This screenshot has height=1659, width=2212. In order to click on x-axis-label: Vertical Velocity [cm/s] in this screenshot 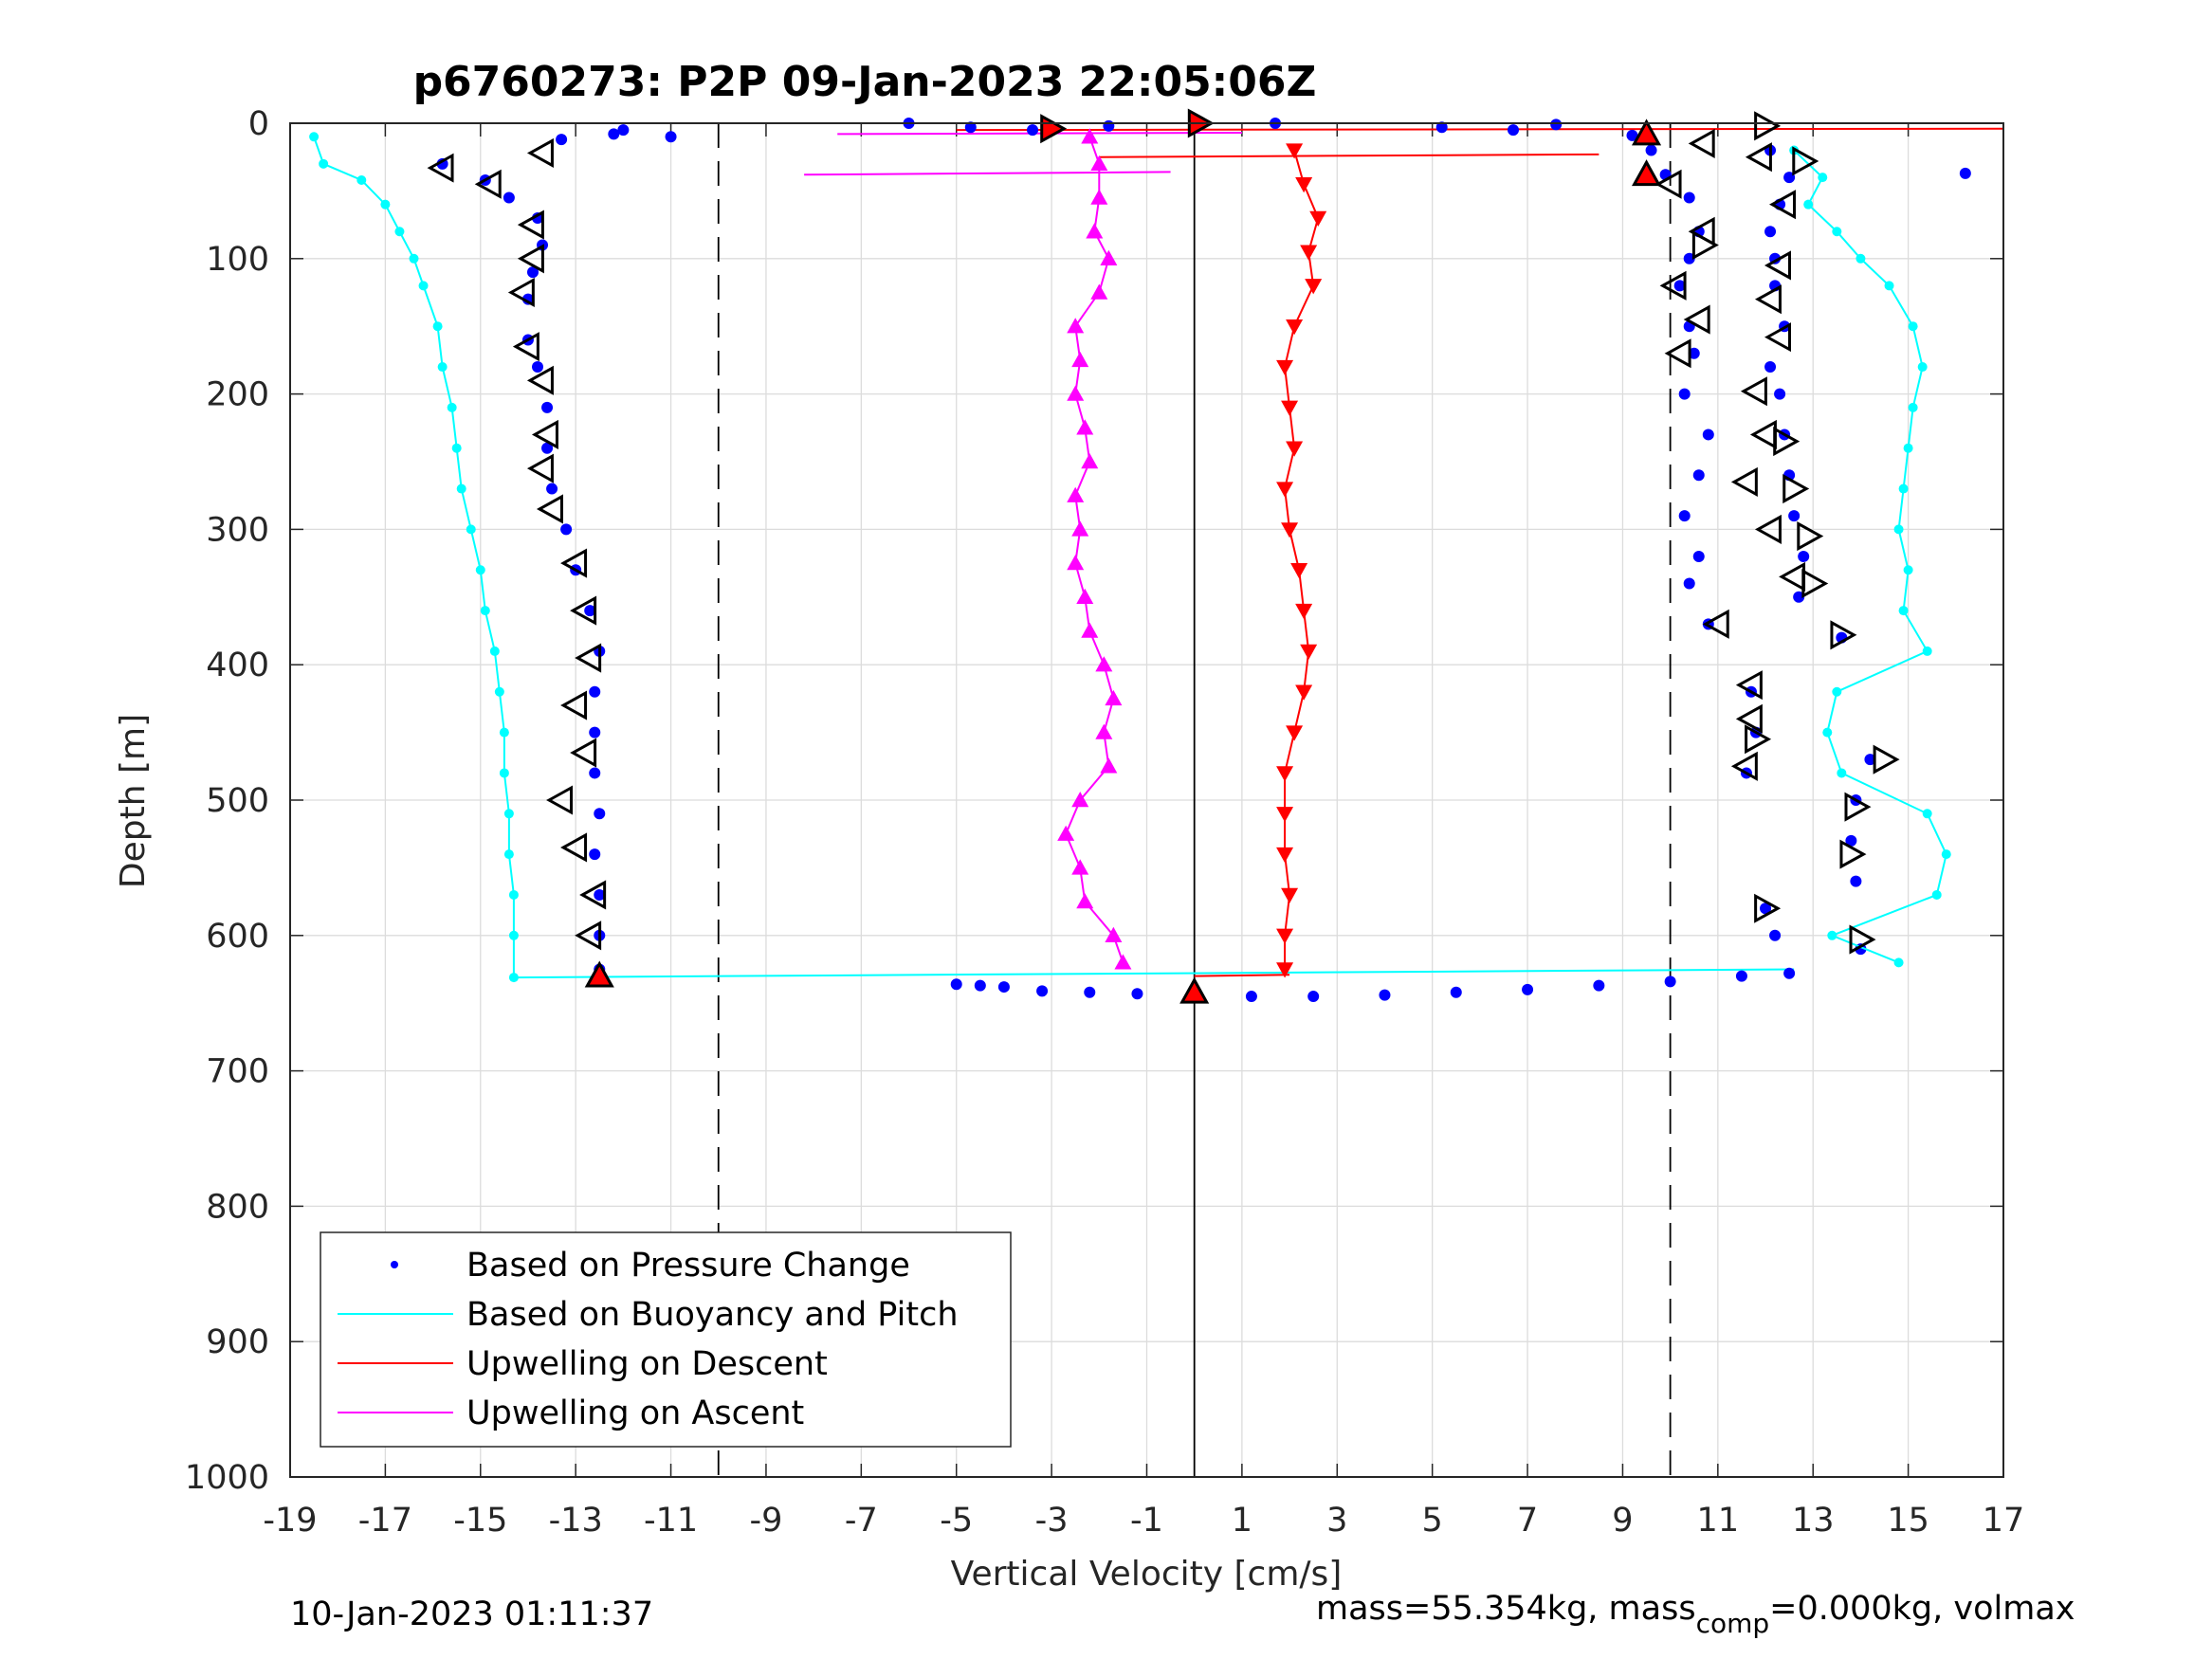, I will do `click(1147, 1574)`.